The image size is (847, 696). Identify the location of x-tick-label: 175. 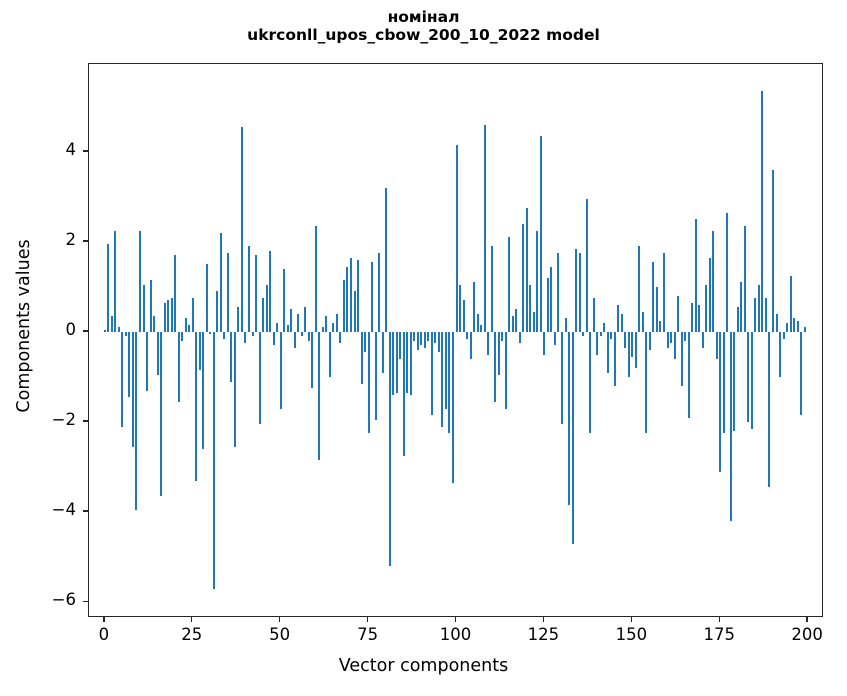
(719, 634).